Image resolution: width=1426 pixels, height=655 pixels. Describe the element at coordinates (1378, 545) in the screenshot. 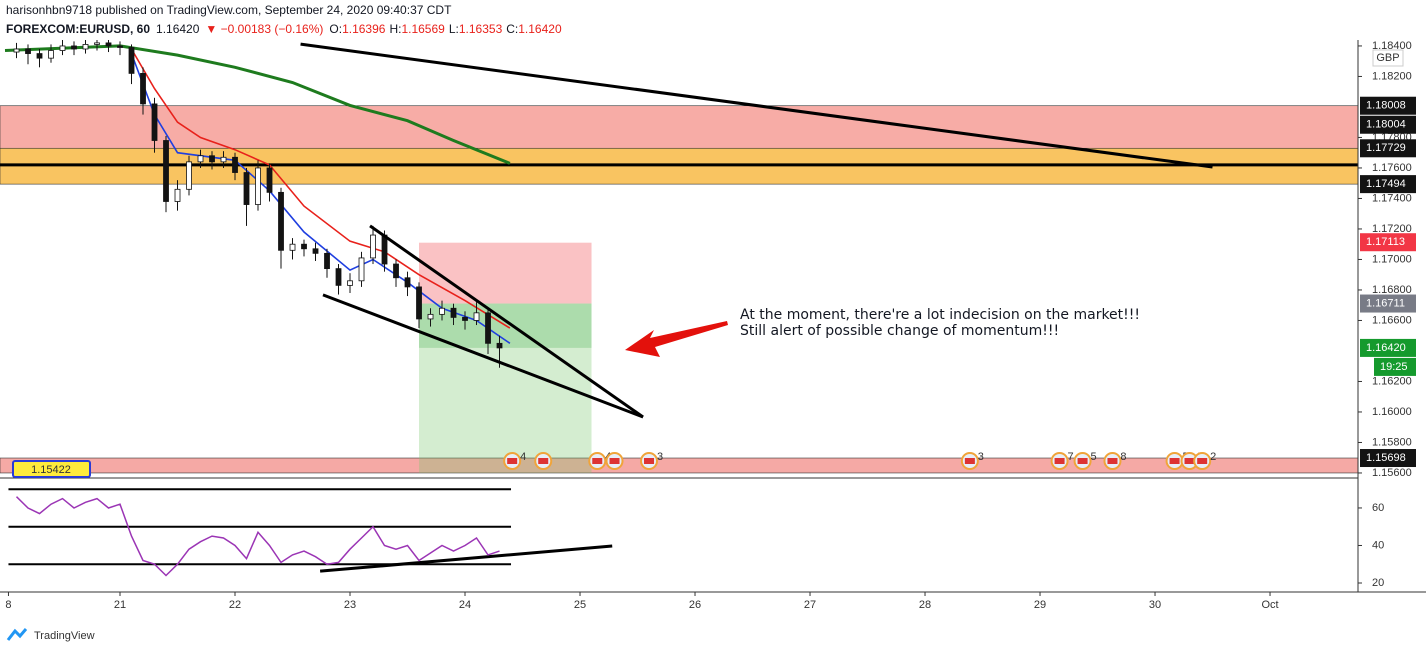

I see `rsi-y-tick-label: 40` at that location.